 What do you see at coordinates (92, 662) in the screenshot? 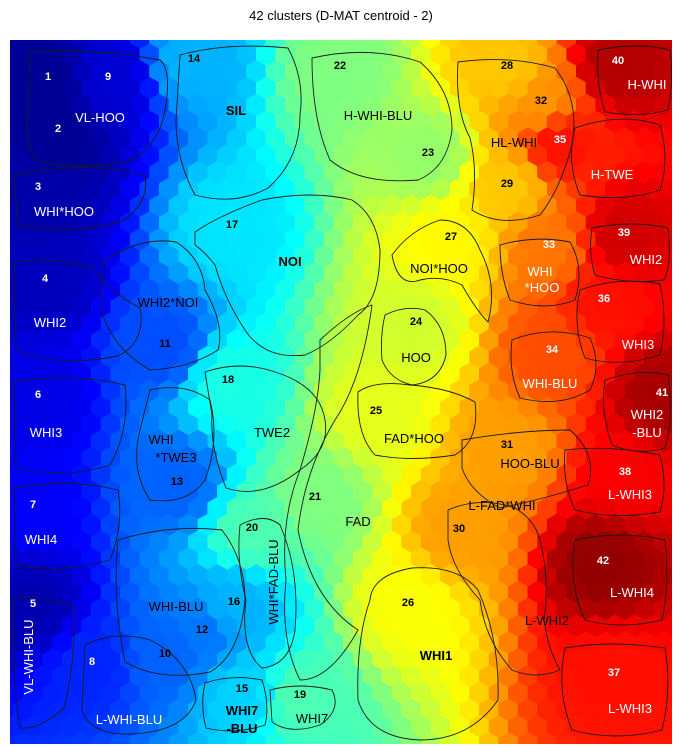
I see `cluster-number: 8` at bounding box center [92, 662].